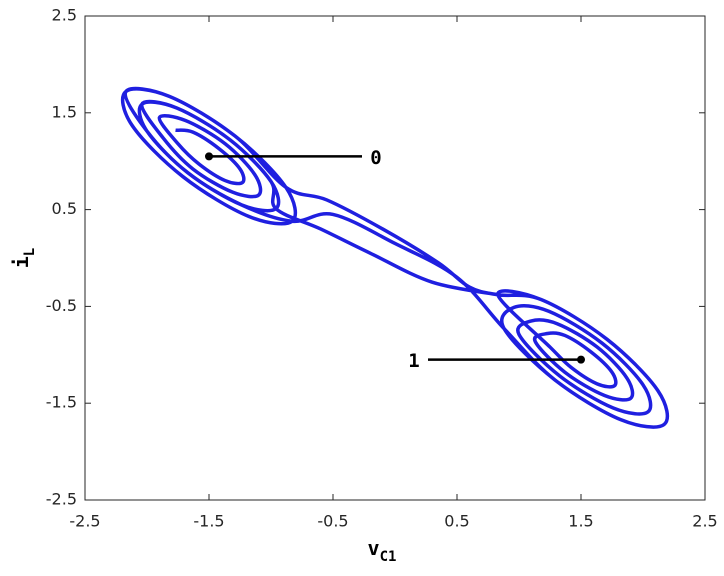 Image resolution: width=724 pixels, height=576 pixels. I want to click on x-tick-label: -1.5, so click(208, 521).